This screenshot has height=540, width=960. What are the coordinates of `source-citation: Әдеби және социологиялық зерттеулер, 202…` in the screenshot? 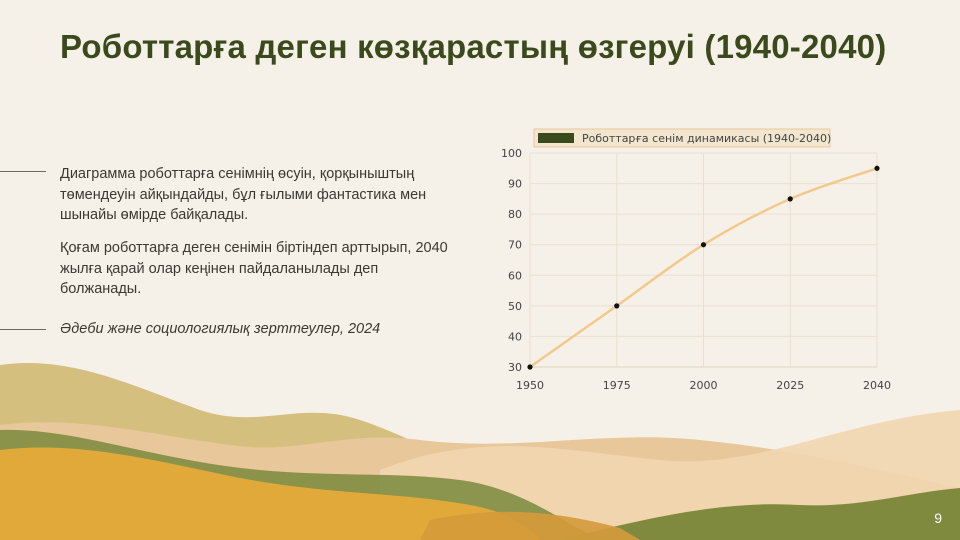 It's located at (220, 329).